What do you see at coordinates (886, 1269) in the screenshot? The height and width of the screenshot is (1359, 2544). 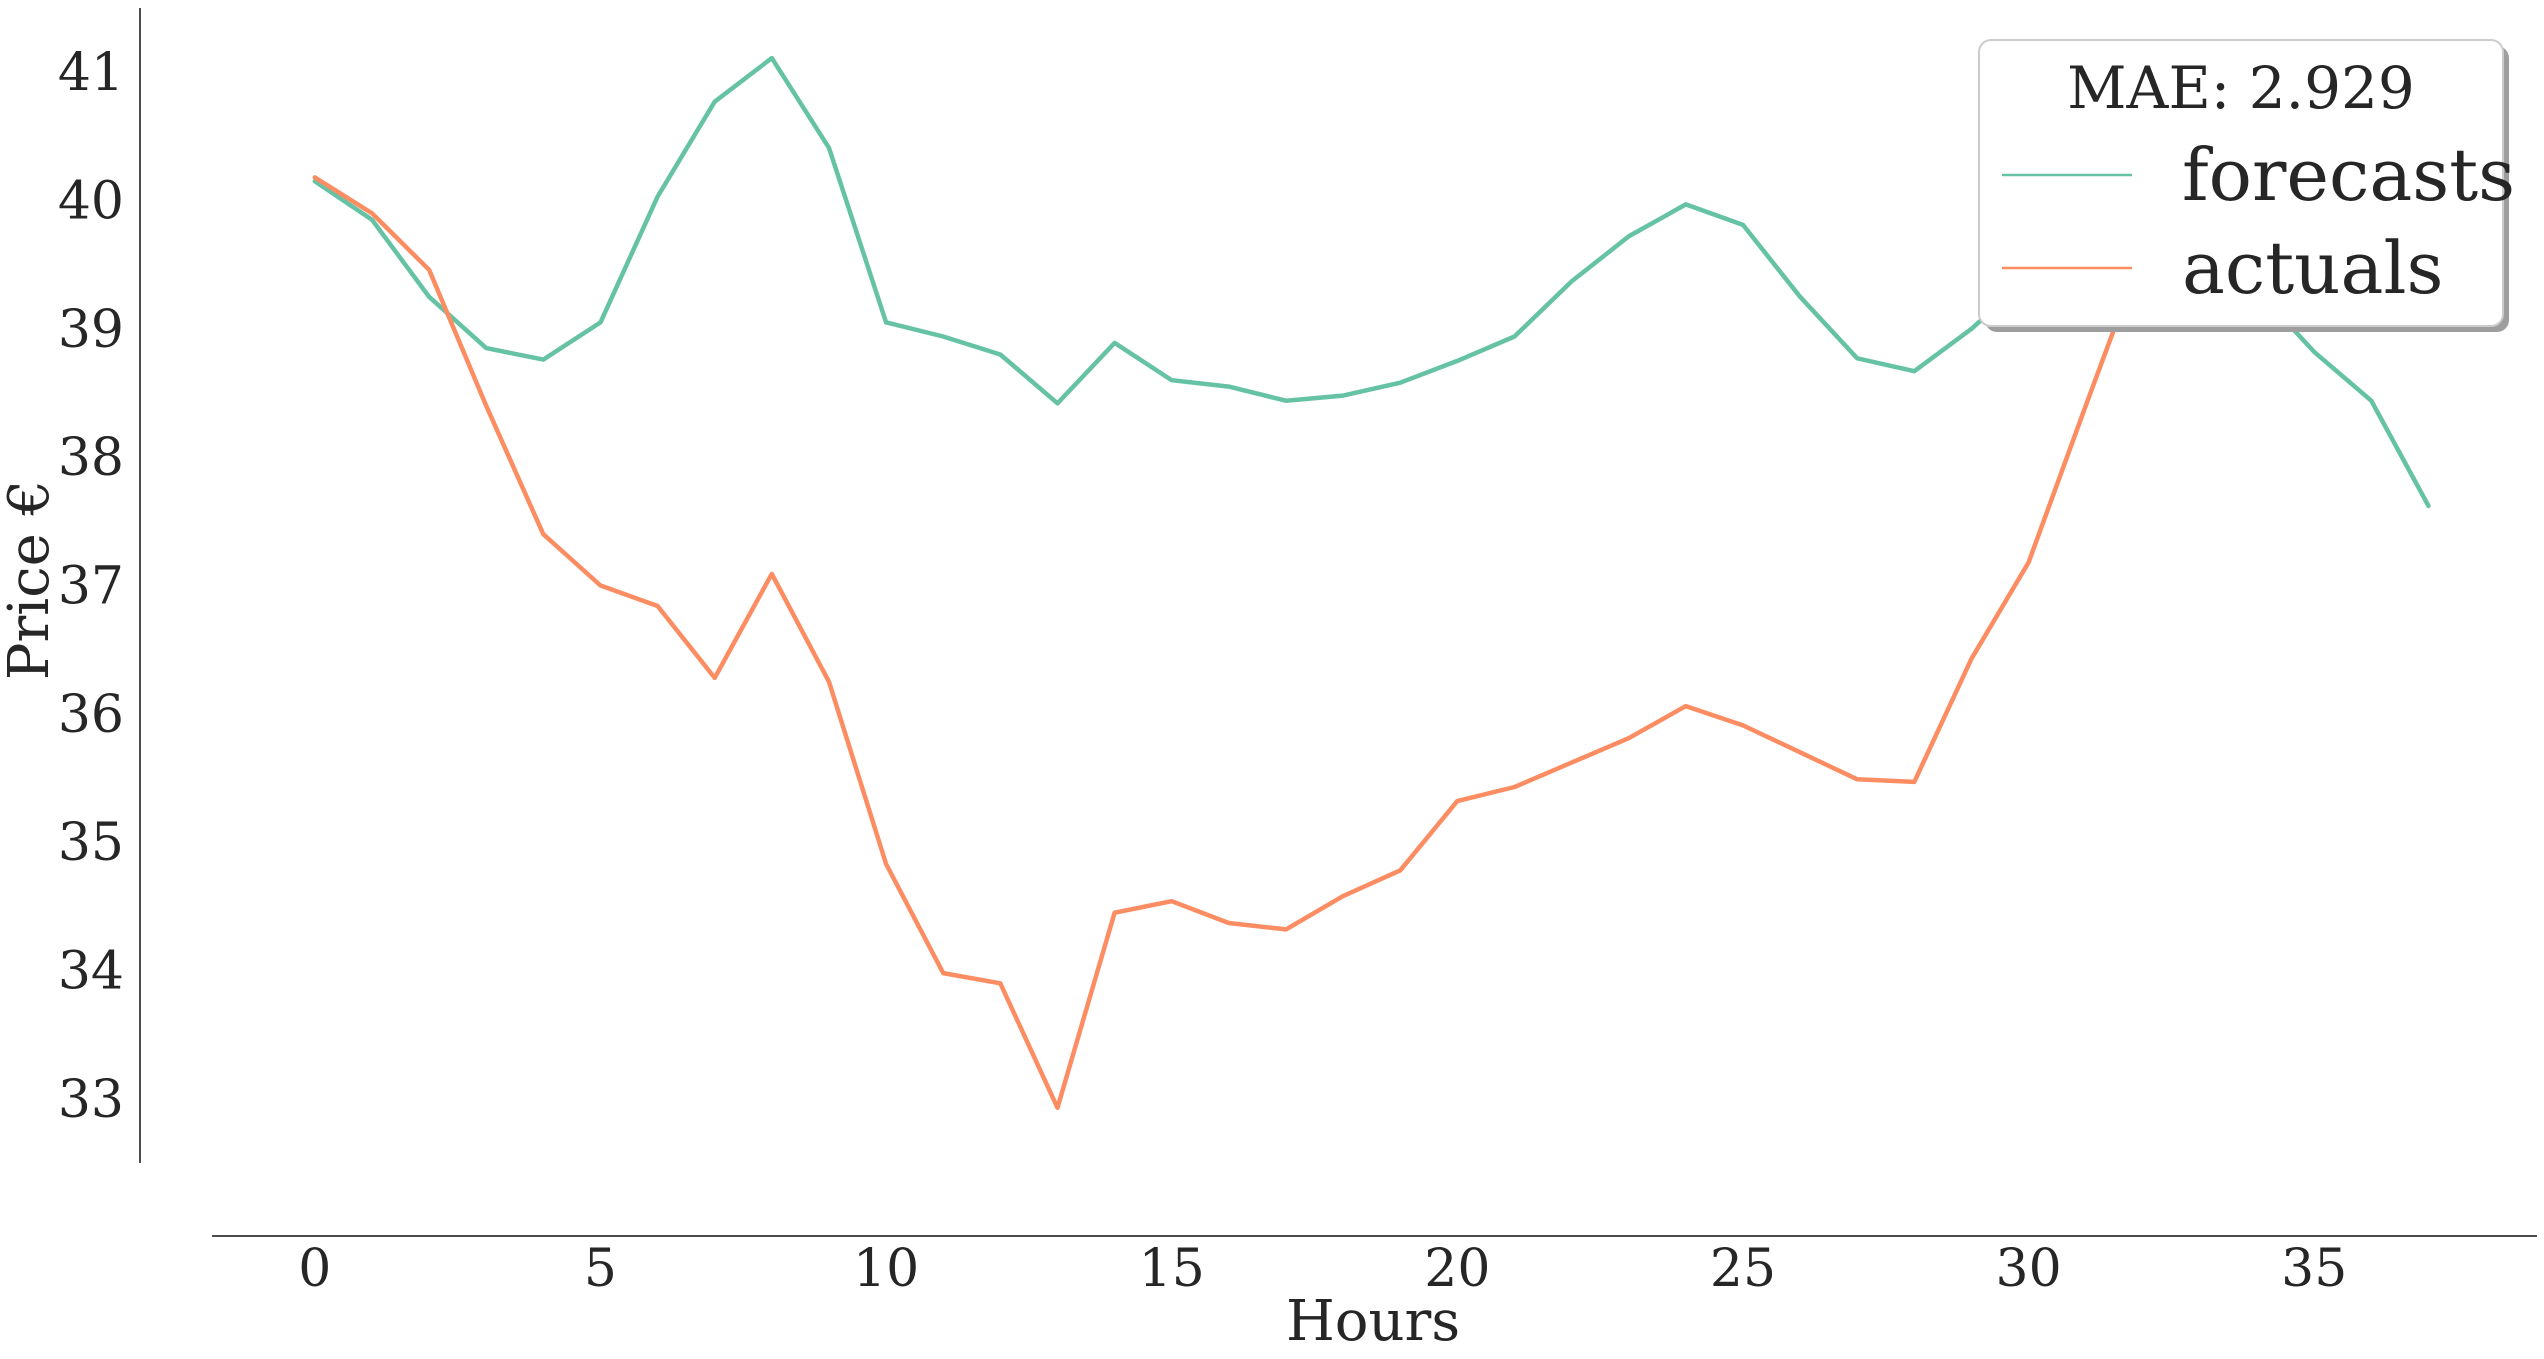 I see `x-tick-label: 10` at bounding box center [886, 1269].